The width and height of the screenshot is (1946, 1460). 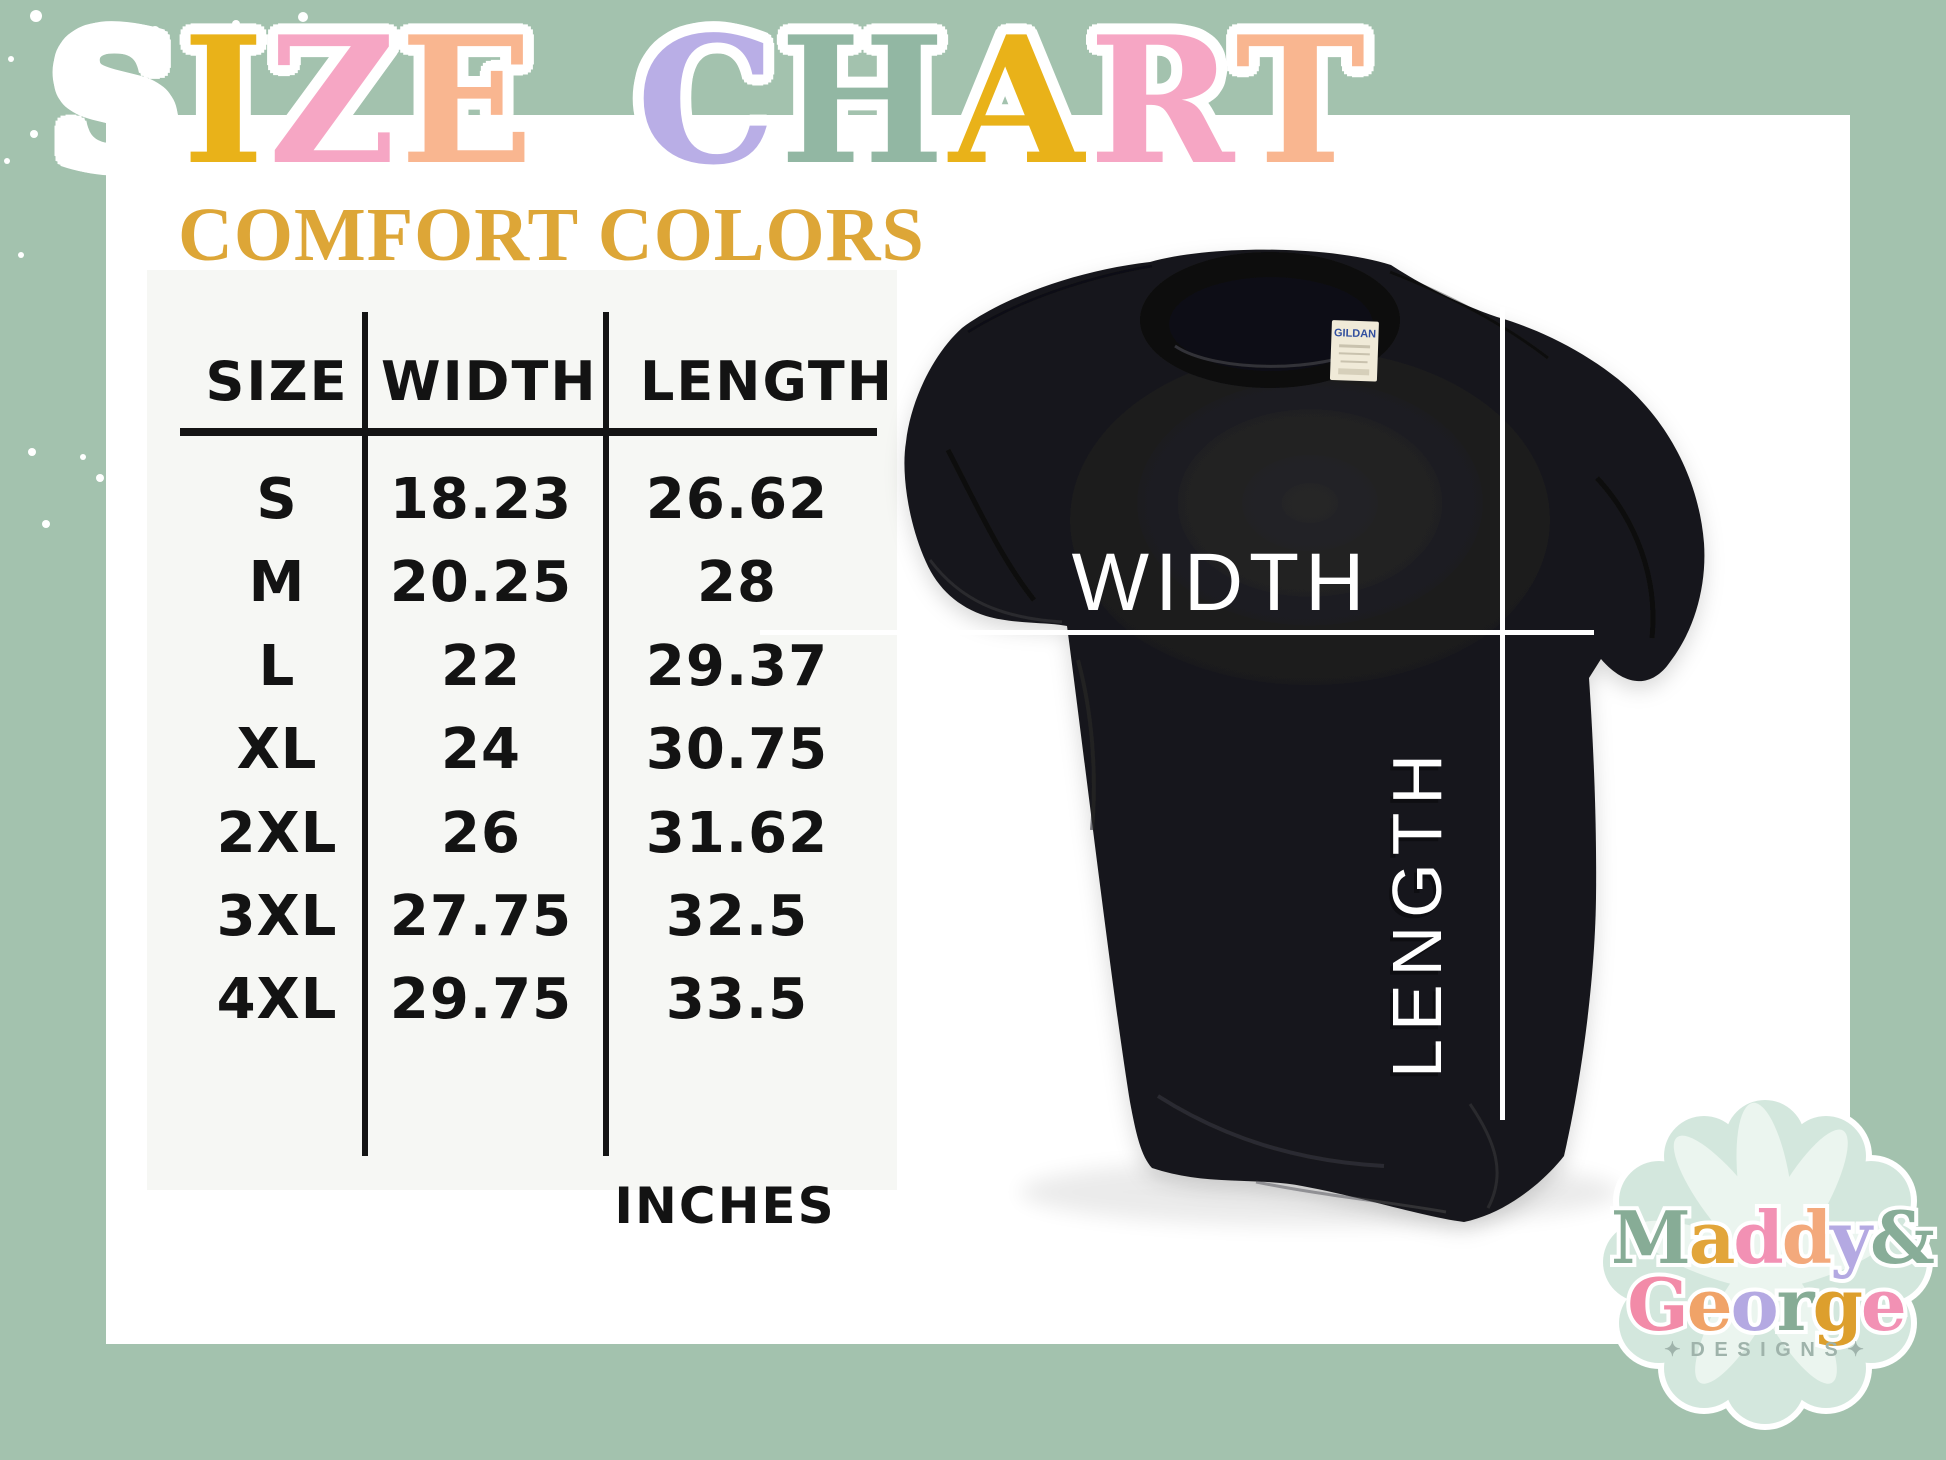 What do you see at coordinates (973, 1000) in the screenshot?
I see `table-row: 4XL 29.75 33.5` at bounding box center [973, 1000].